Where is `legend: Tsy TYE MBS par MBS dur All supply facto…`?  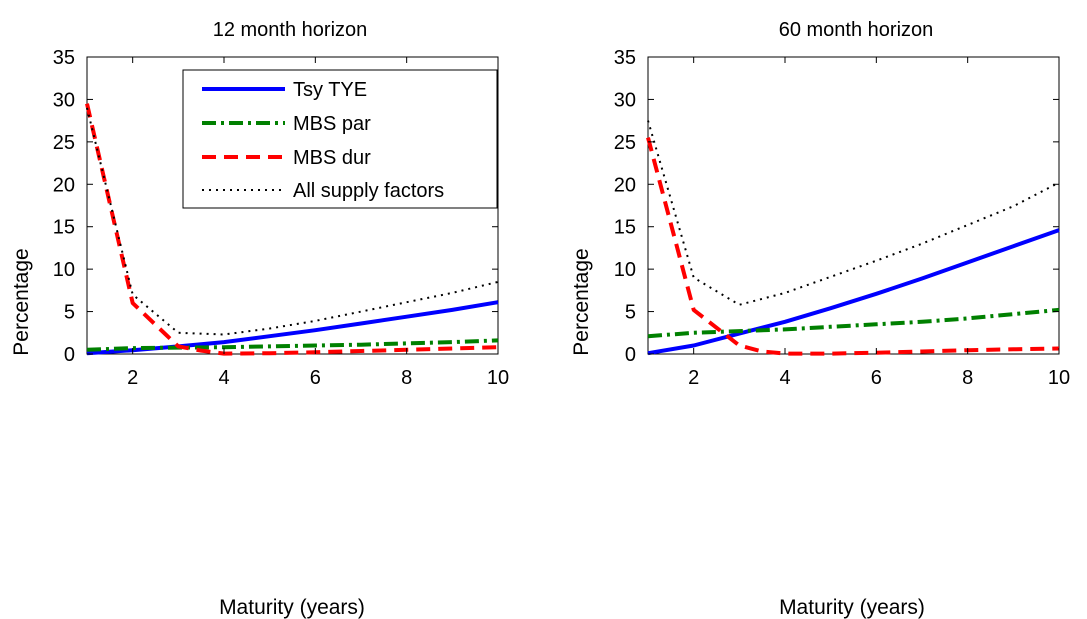 legend: Tsy TYE MBS par MBS dur All supply facto… is located at coordinates (340, 139).